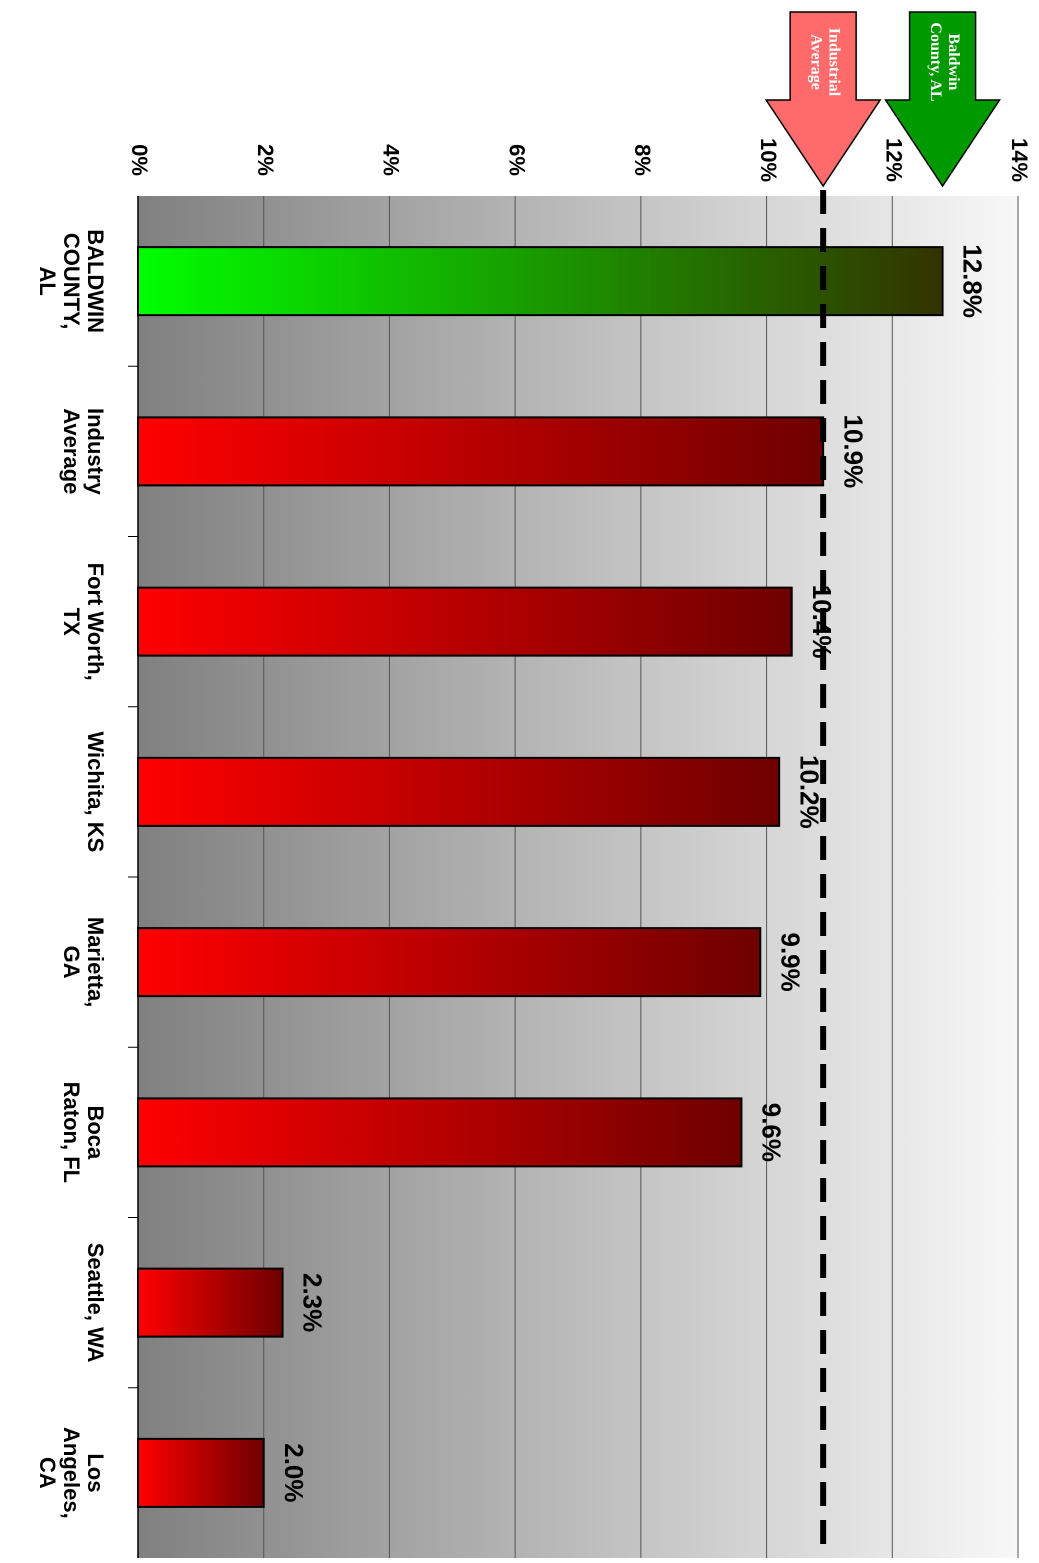 This screenshot has height=1563, width=1039. What do you see at coordinates (71, 451) in the screenshot?
I see `category-label: Average` at bounding box center [71, 451].